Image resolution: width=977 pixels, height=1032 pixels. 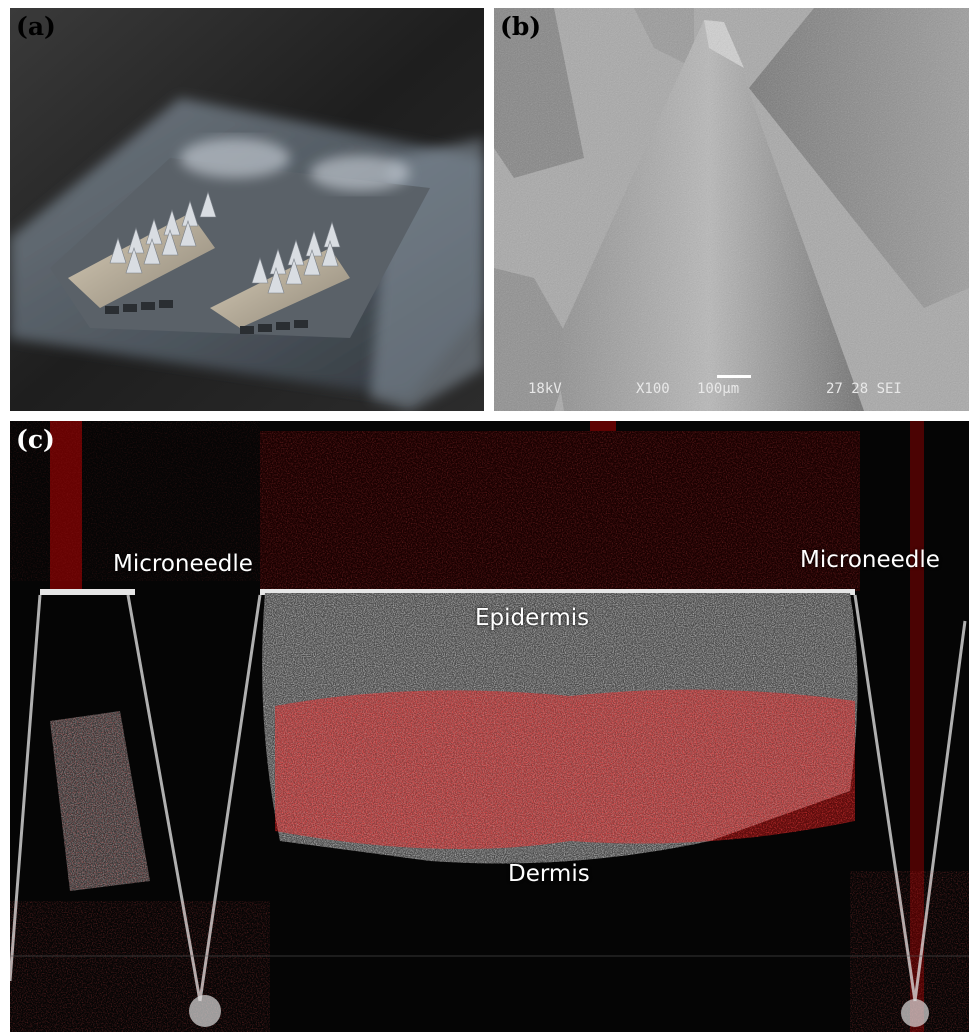 What do you see at coordinates (870, 560) in the screenshot?
I see `label-microneedle-right: Microneedle` at bounding box center [870, 560].